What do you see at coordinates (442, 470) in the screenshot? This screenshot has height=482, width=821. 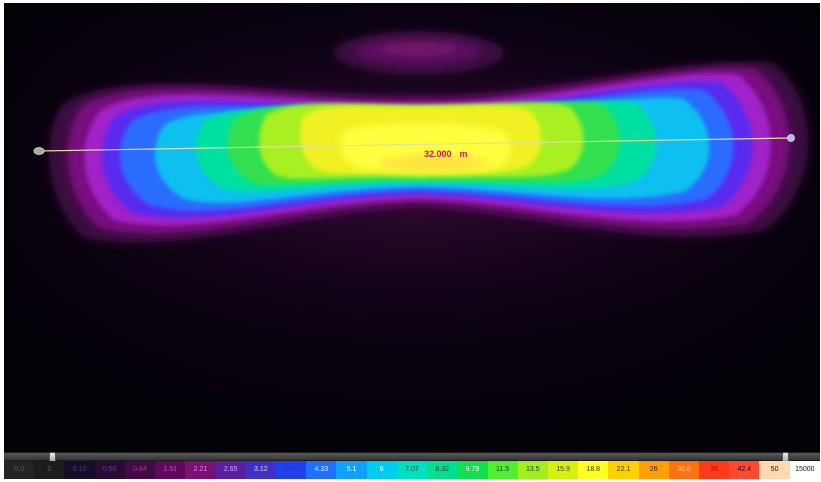 I see `color-scale-cell: 8.32` at bounding box center [442, 470].